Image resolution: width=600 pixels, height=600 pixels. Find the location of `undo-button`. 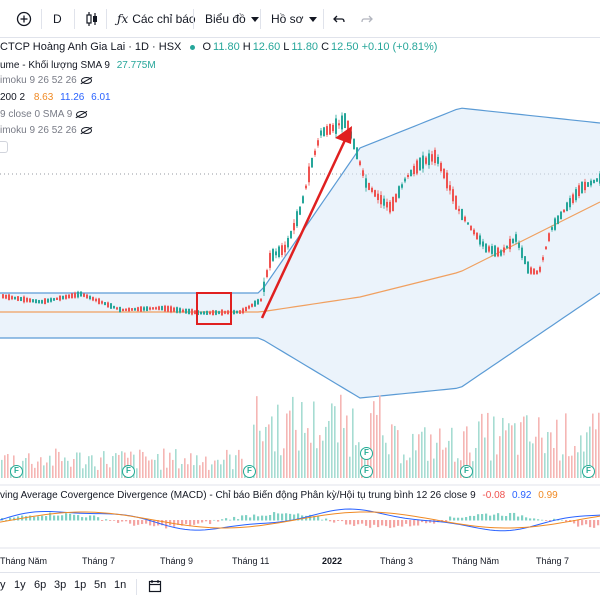

undo-button is located at coordinates (339, 19).